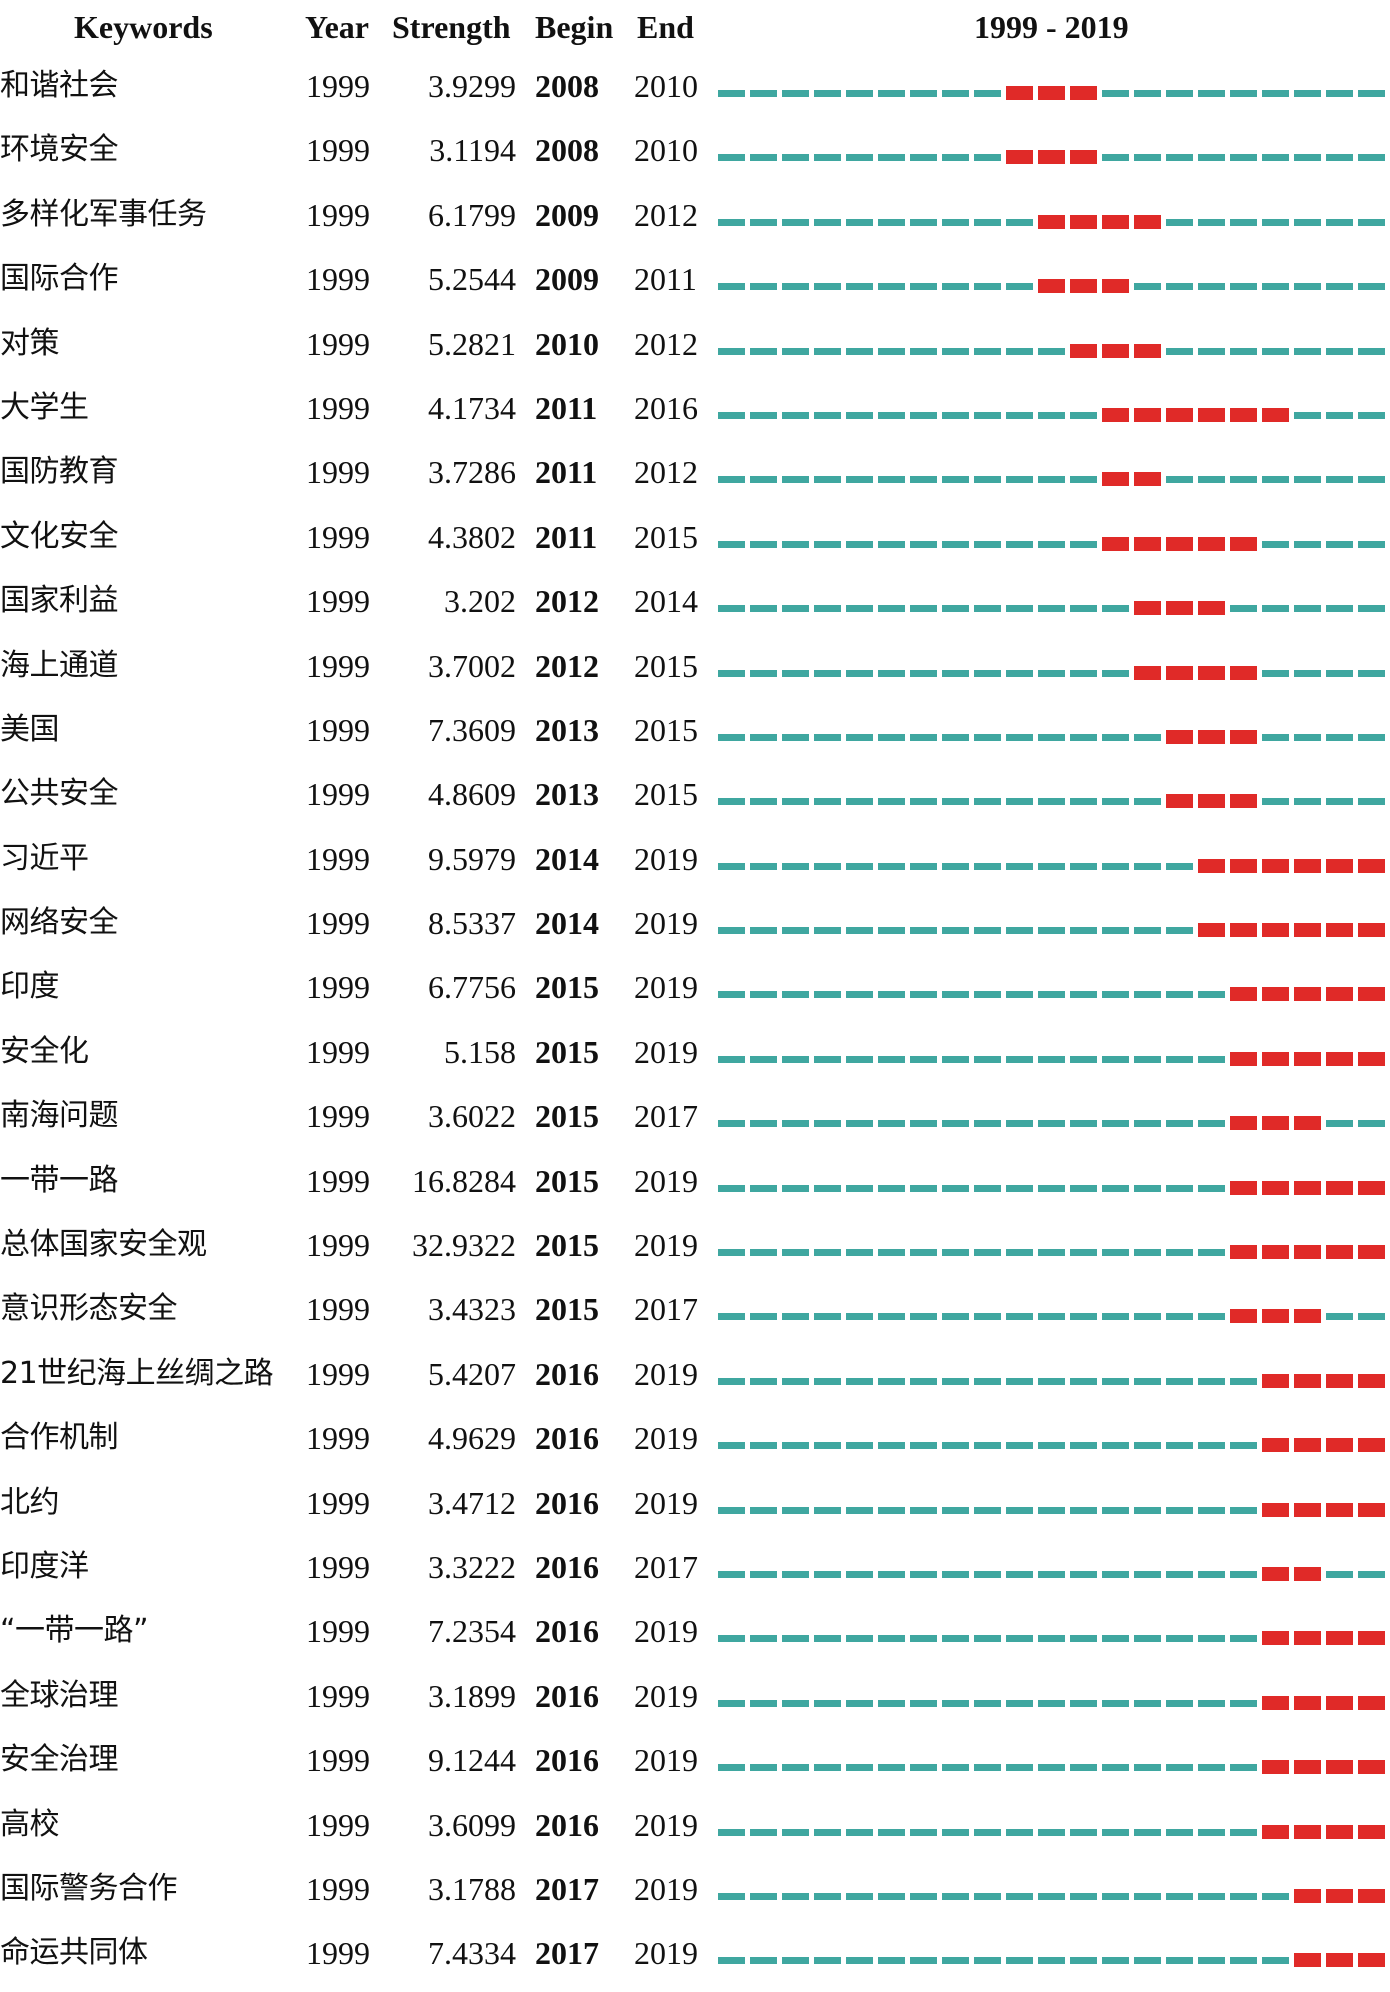 The height and width of the screenshot is (1992, 1390). I want to click on strength-value: 3.4712, so click(472, 1502).